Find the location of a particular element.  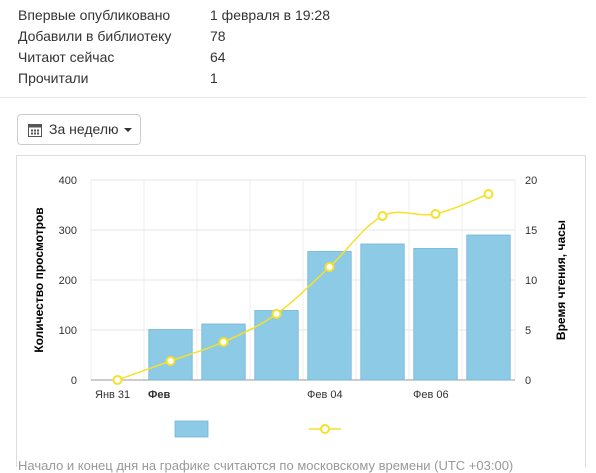

y-left-tick-label: 300 is located at coordinates (68, 231).